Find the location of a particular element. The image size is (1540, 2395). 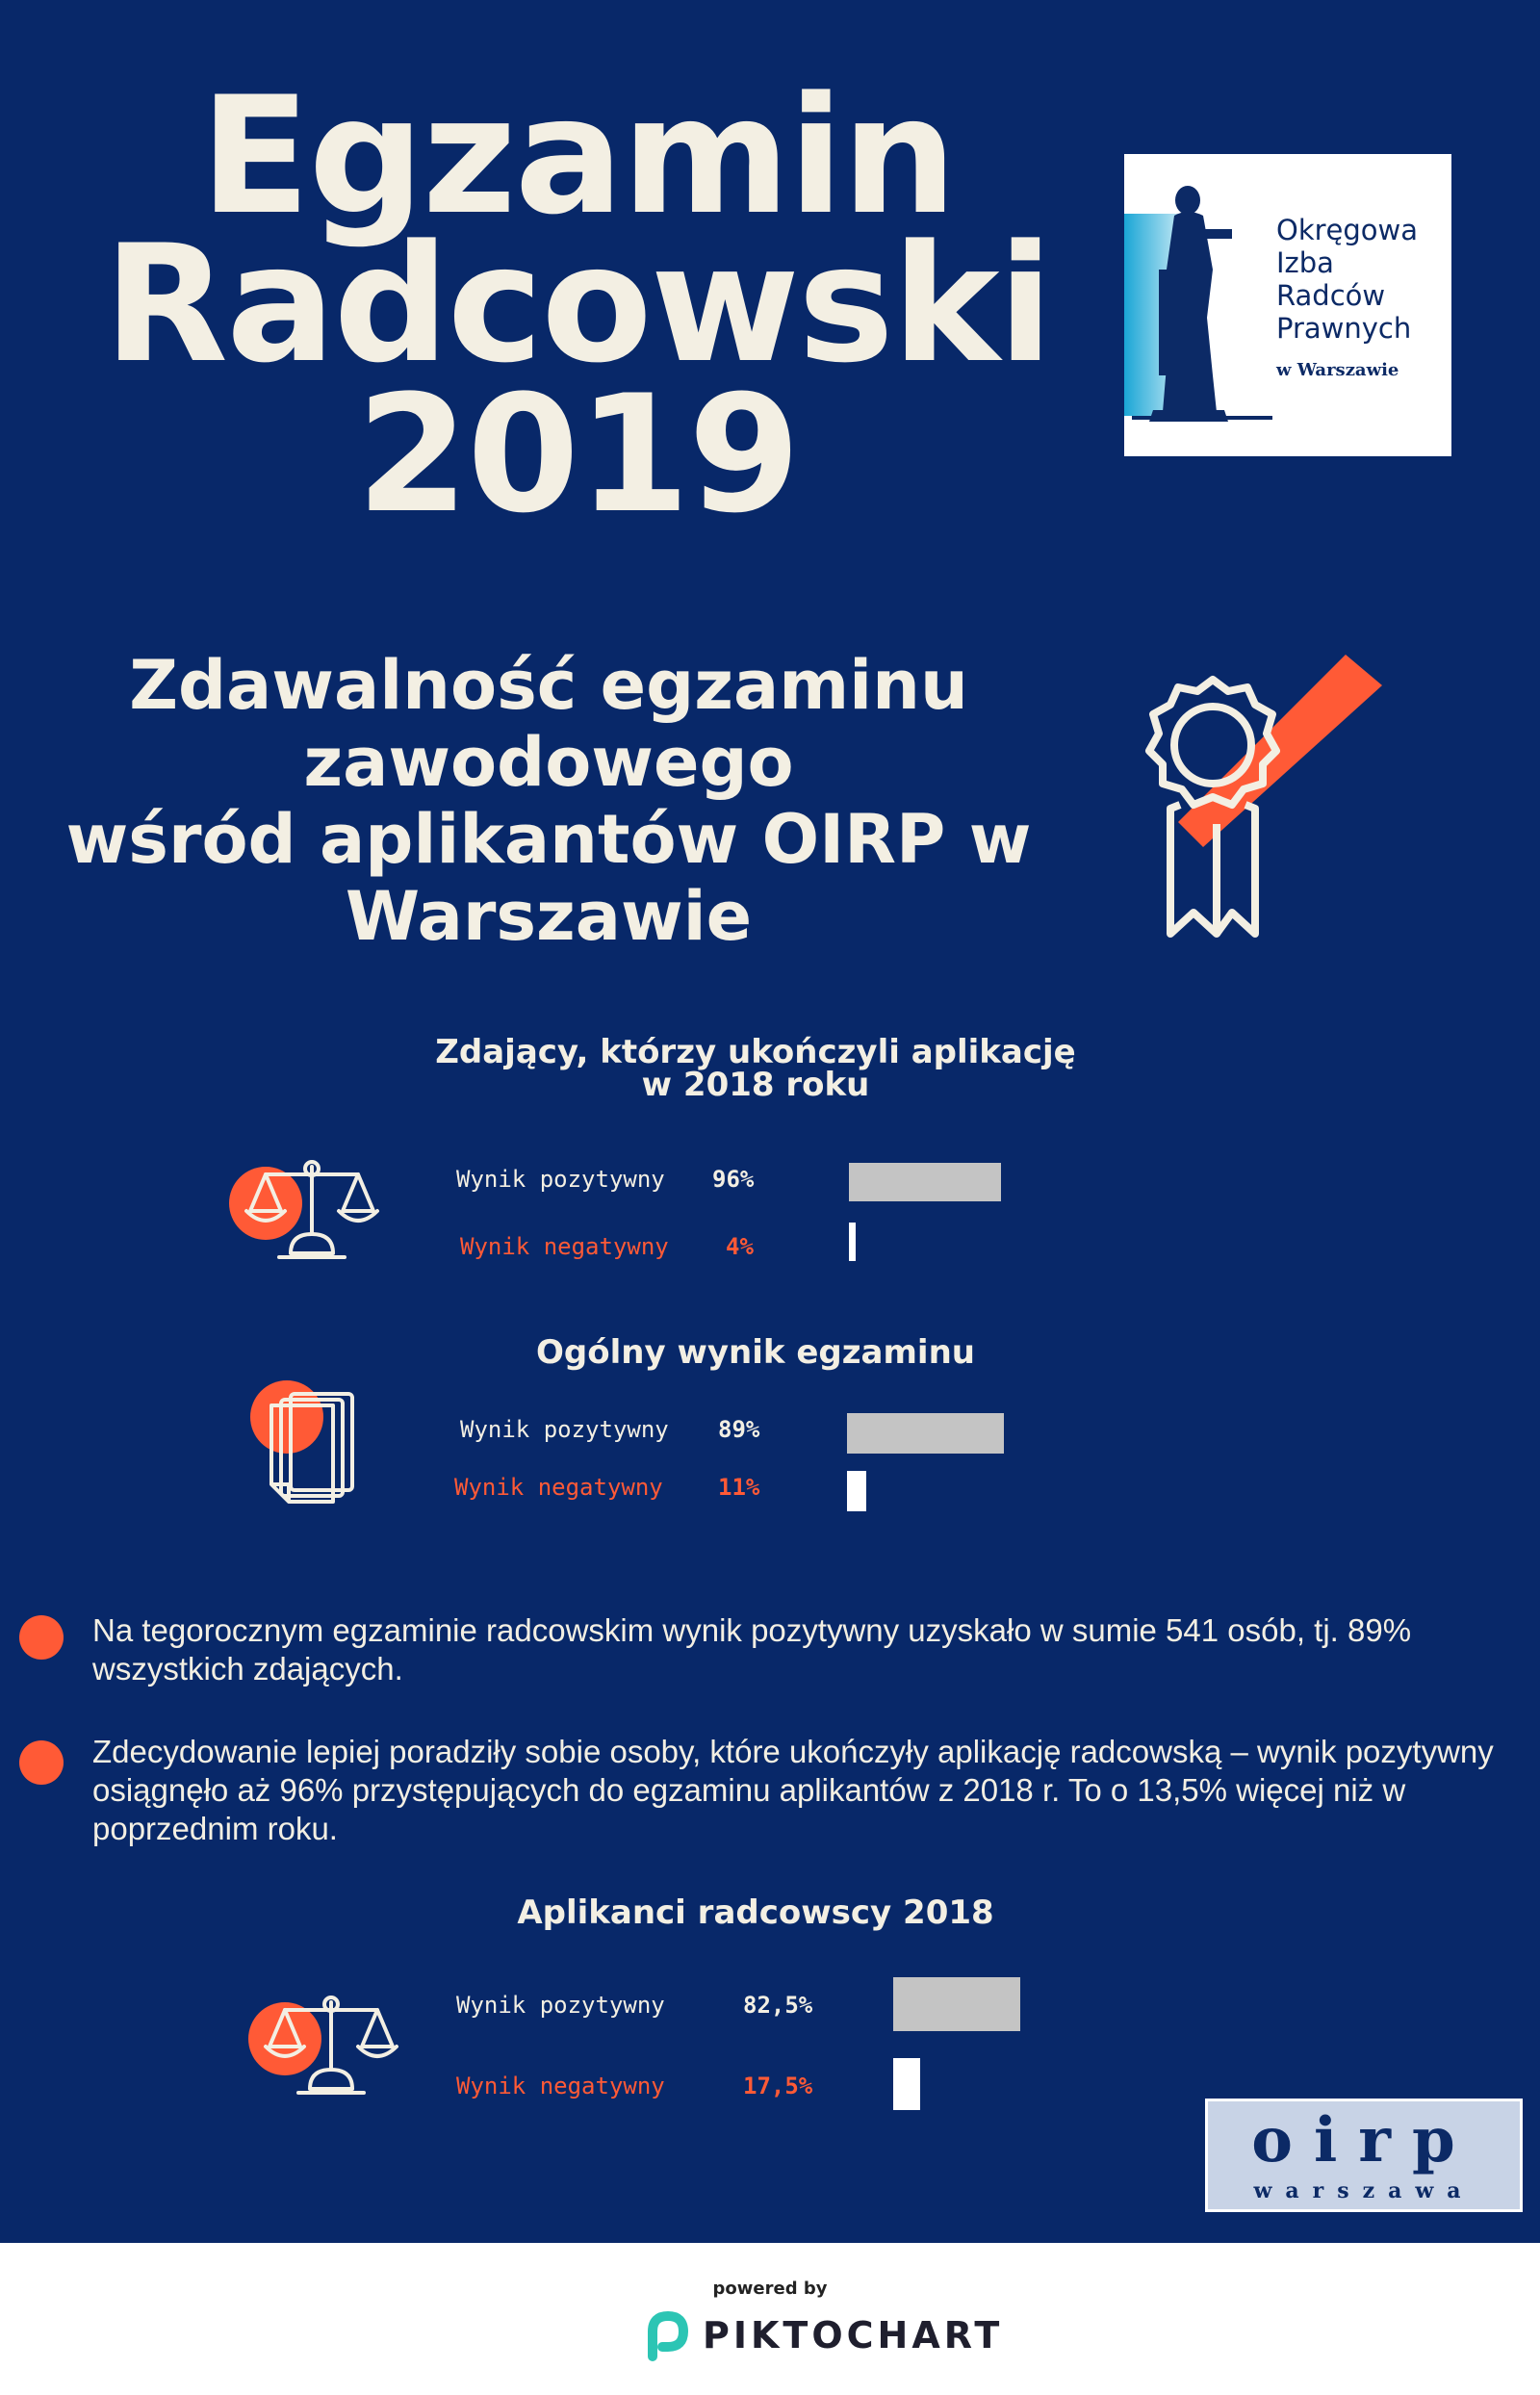

s3-negative-value: 17,5% is located at coordinates (778, 2086).